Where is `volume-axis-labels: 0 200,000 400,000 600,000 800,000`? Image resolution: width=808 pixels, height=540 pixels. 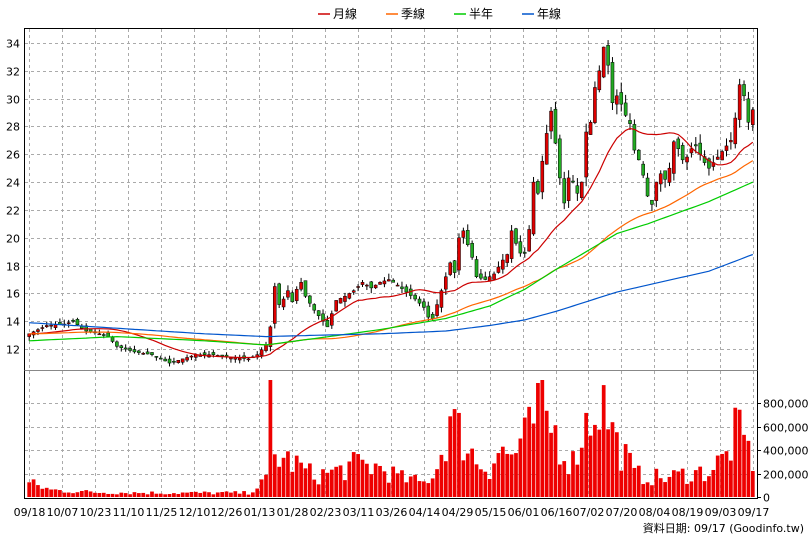 volume-axis-labels: 0 200,000 400,000 600,000 800,000 is located at coordinates (782, 451).